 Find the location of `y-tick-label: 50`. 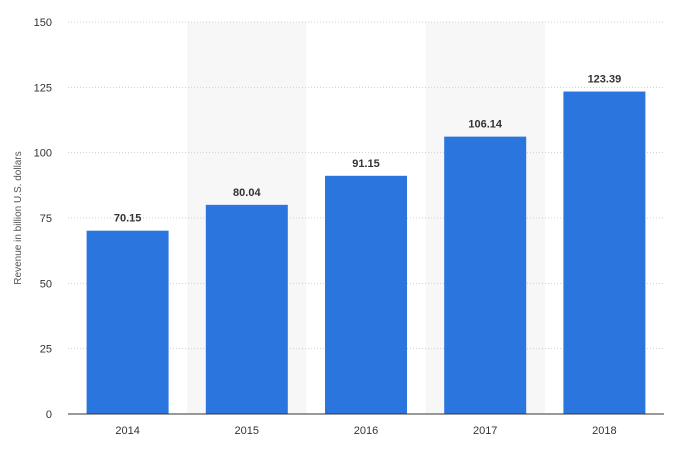

y-tick-label: 50 is located at coordinates (46, 284).